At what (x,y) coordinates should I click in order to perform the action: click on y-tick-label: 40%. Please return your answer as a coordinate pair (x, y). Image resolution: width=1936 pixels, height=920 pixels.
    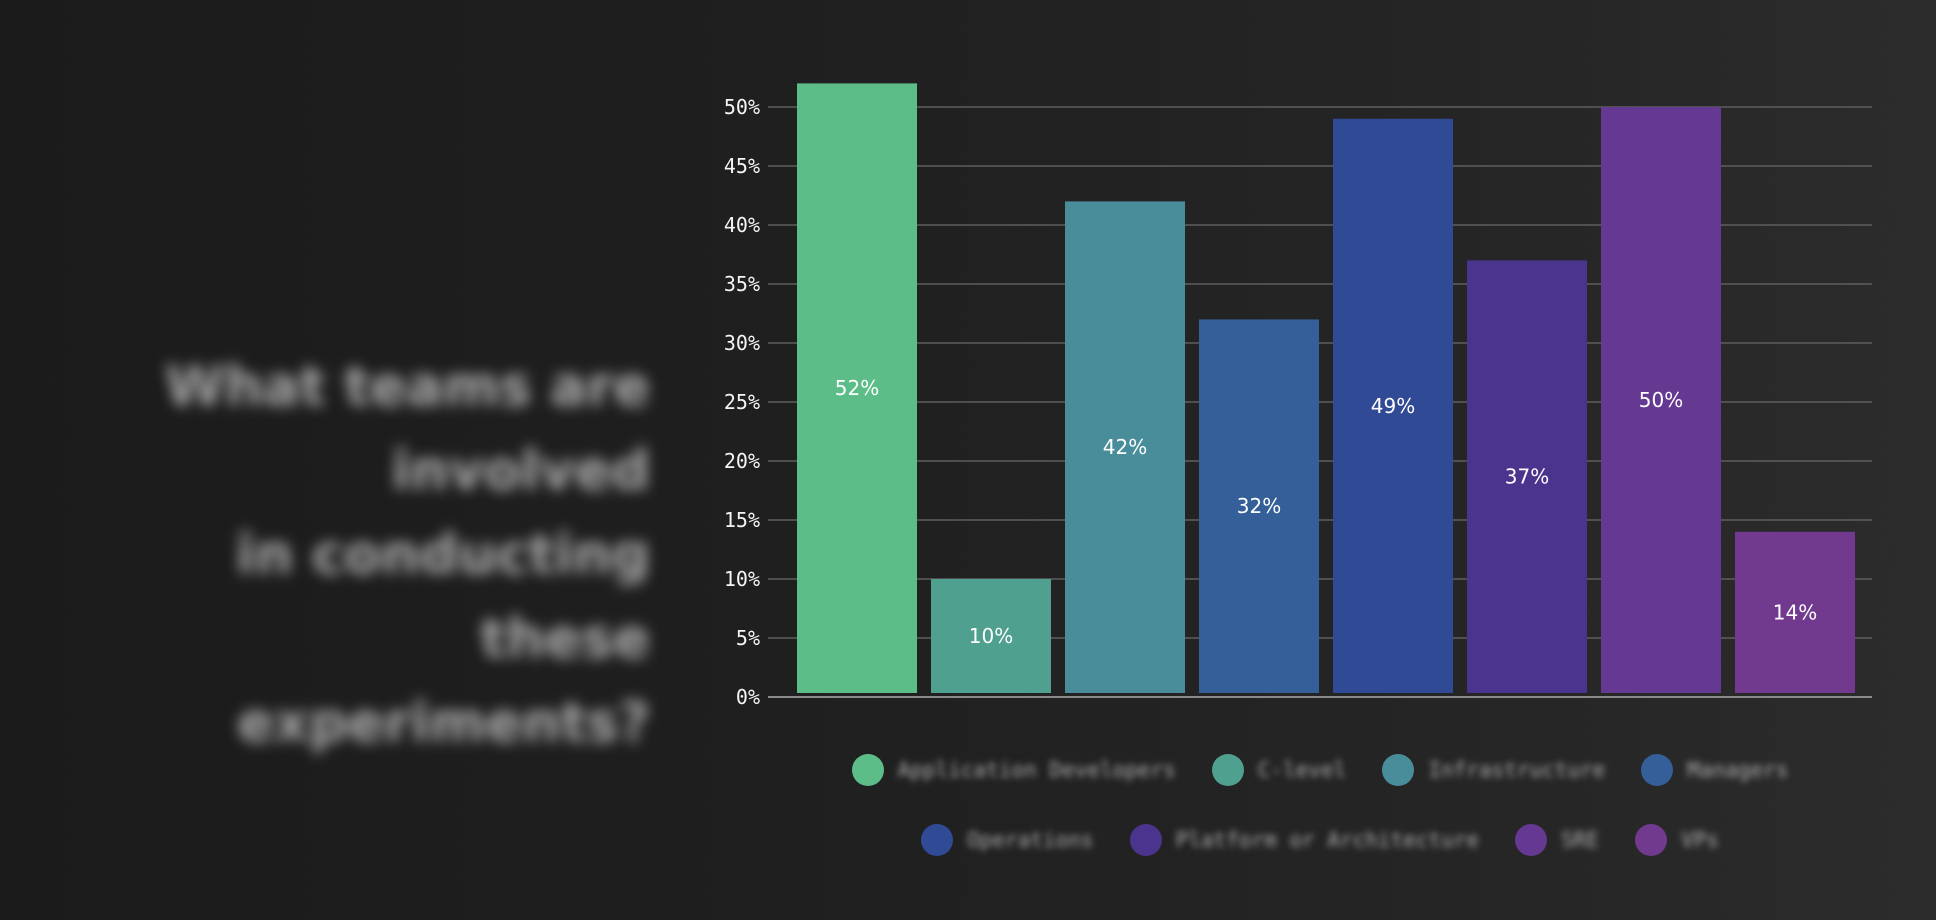
    Looking at the image, I should click on (742, 225).